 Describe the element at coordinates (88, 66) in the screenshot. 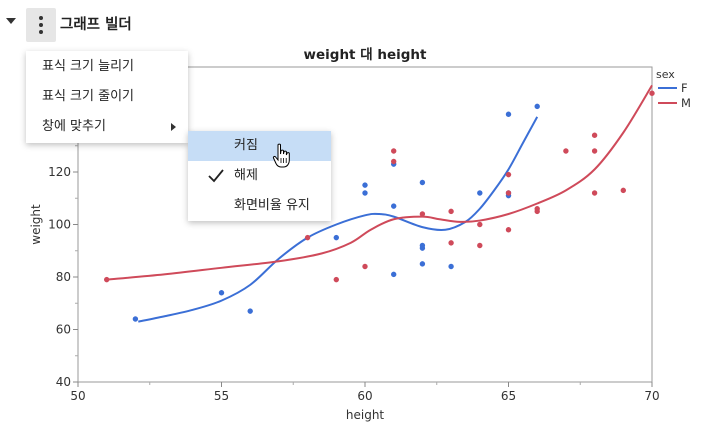

I see `menu-item-label: 표식 크기 늘리기` at that location.